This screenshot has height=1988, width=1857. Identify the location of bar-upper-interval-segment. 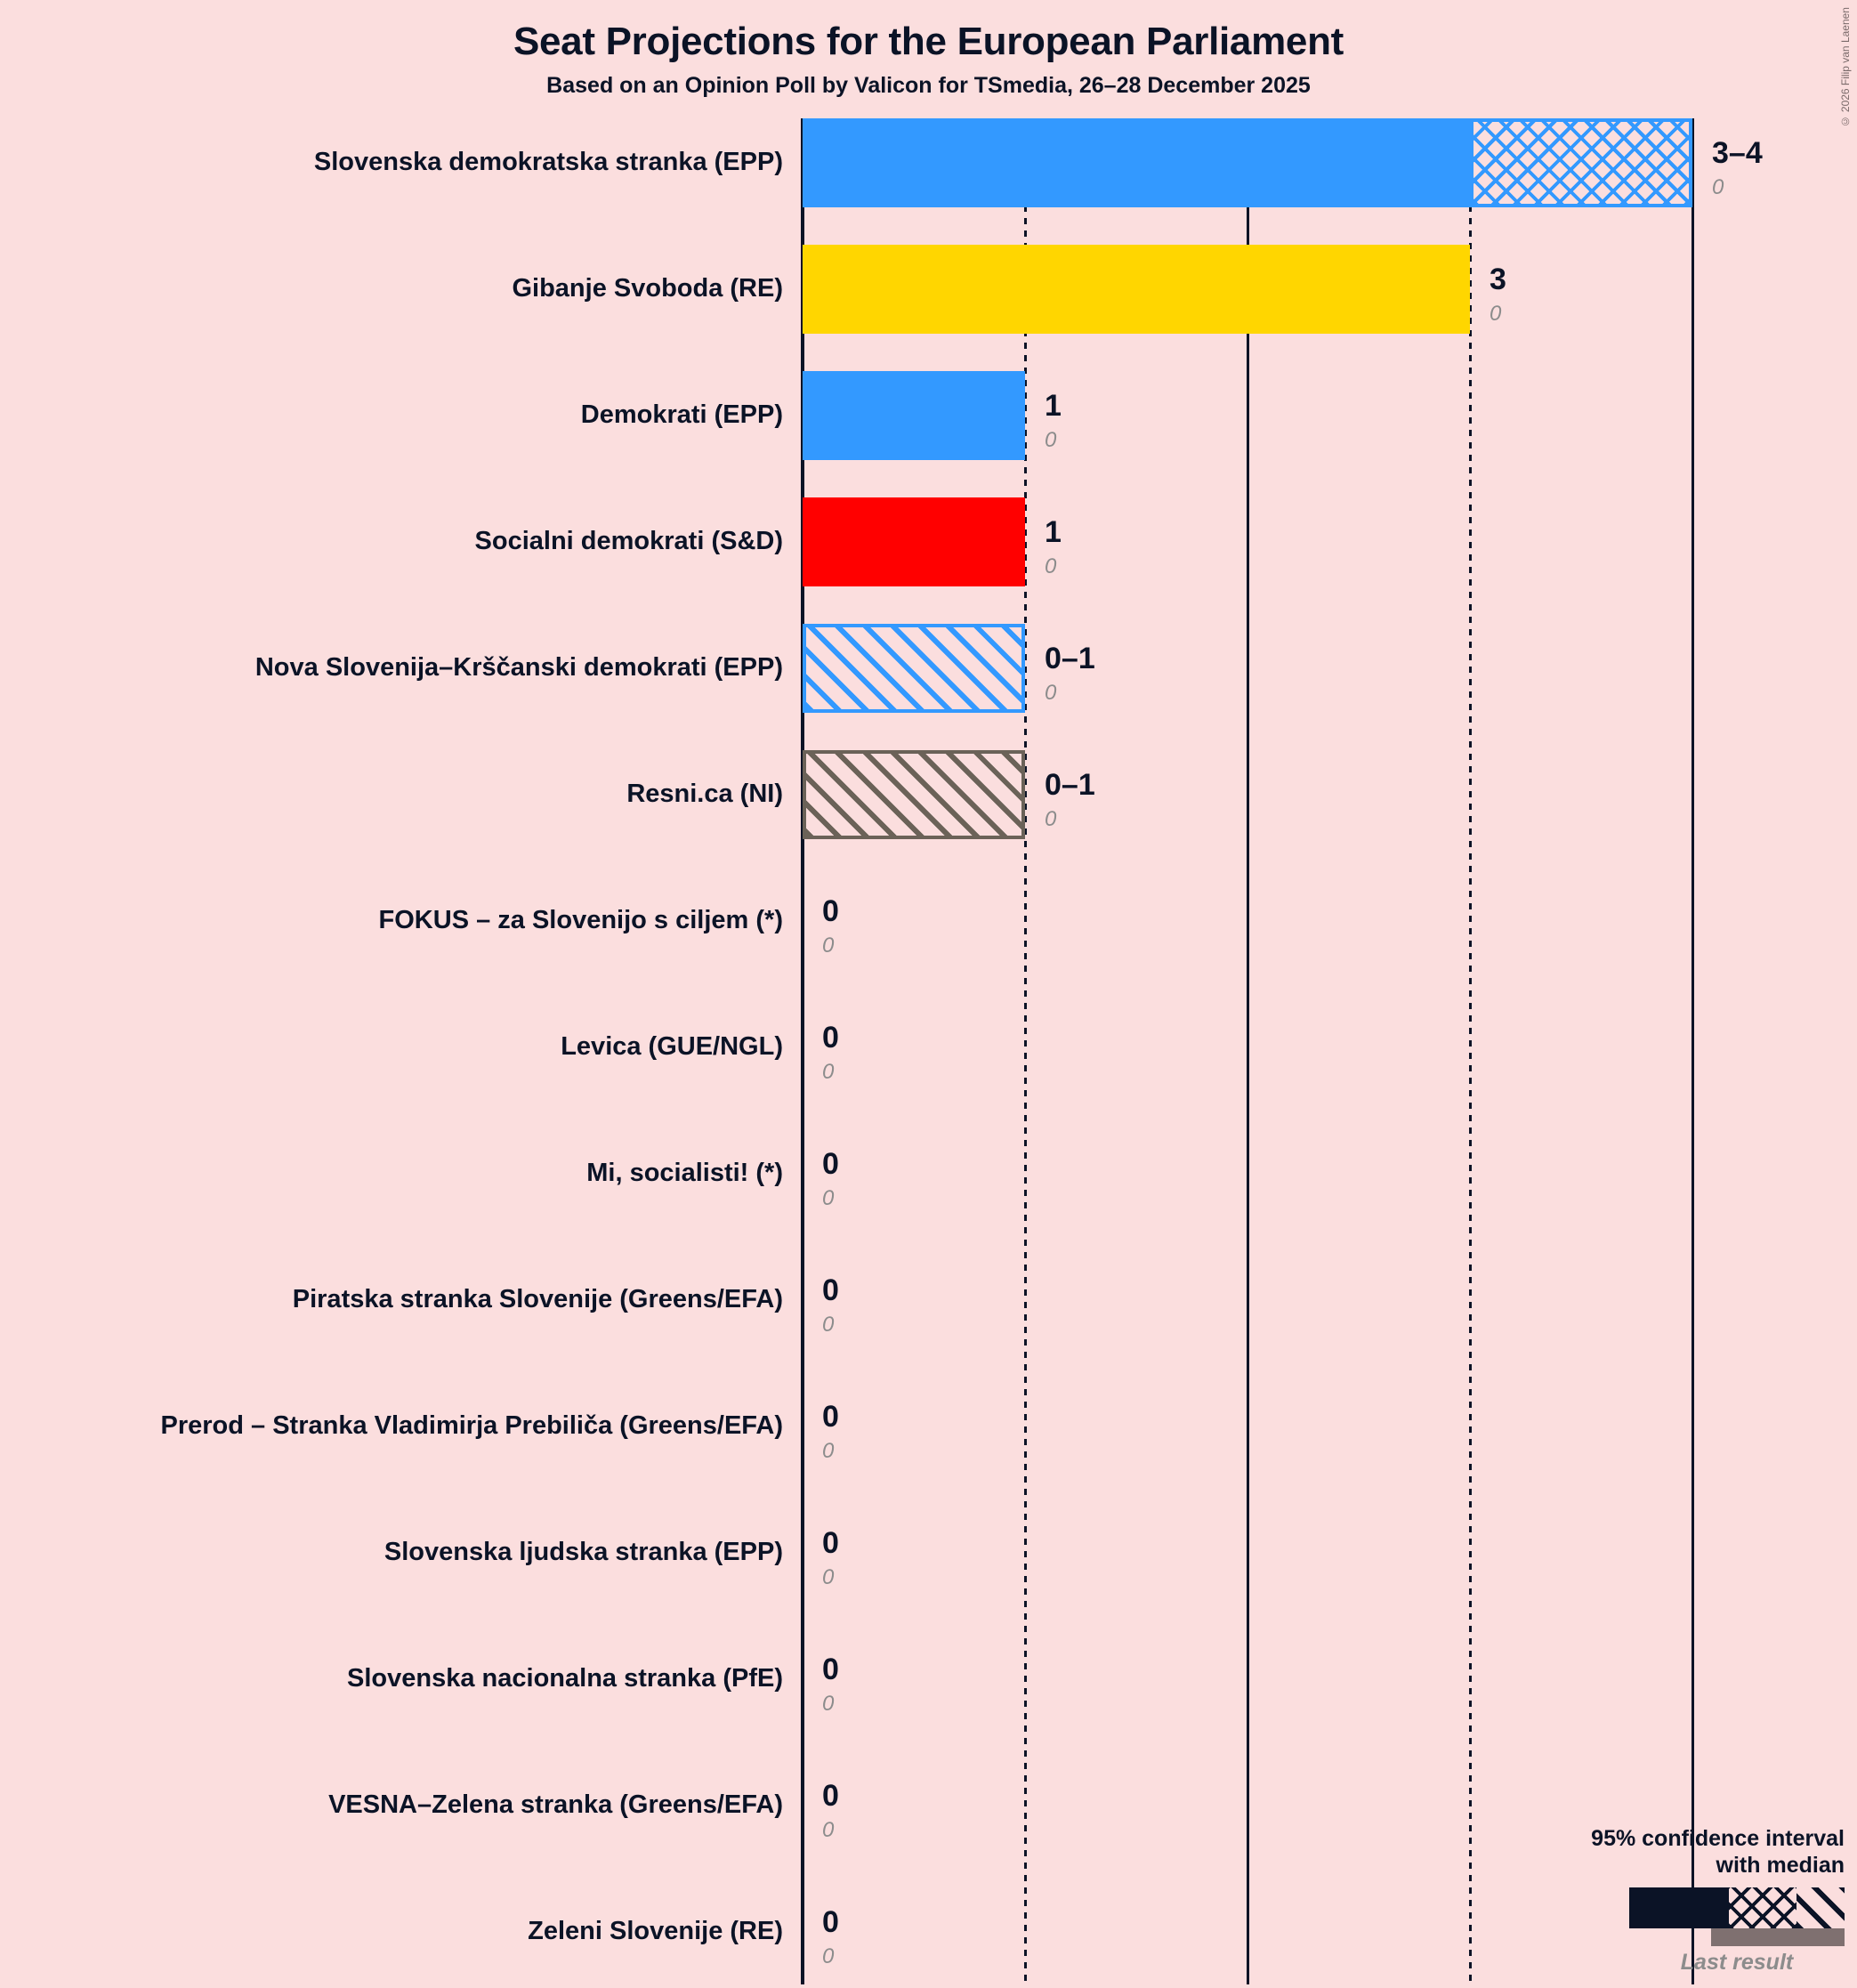
(1581, 162).